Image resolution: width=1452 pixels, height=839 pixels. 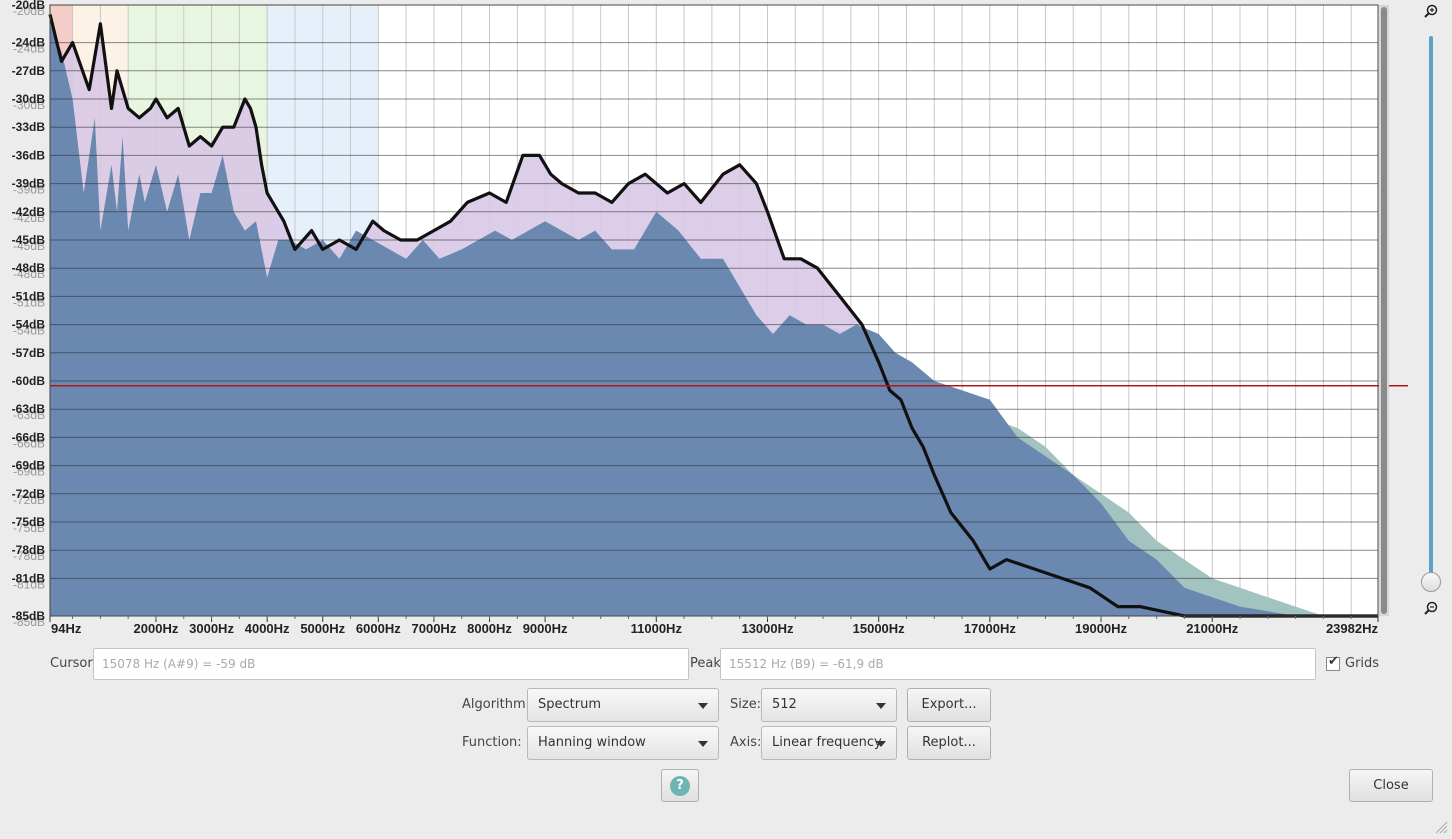 I want to click on y-tick-label-ghost: -51dB, so click(x=29, y=302).